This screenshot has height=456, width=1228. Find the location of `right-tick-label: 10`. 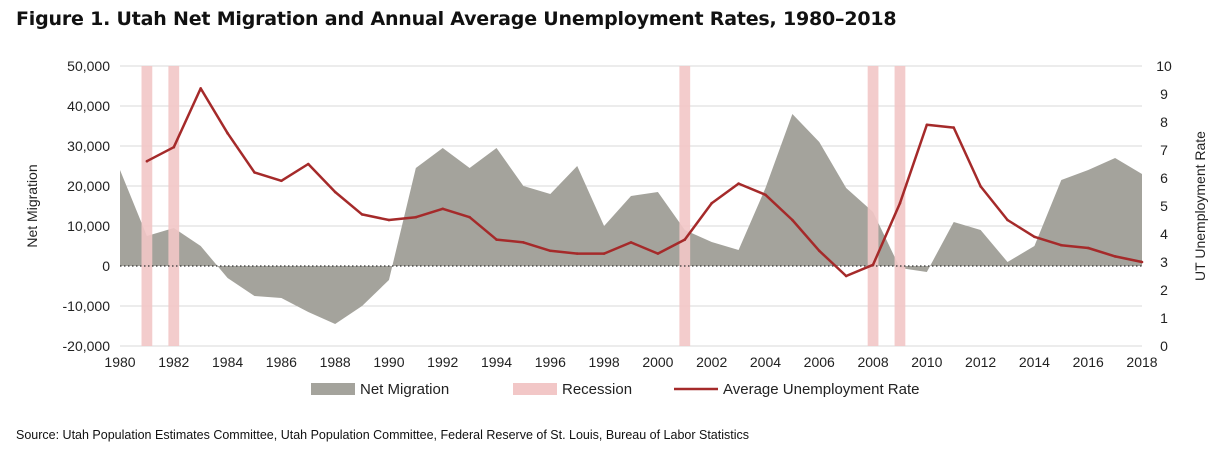

right-tick-label: 10 is located at coordinates (1164, 66).